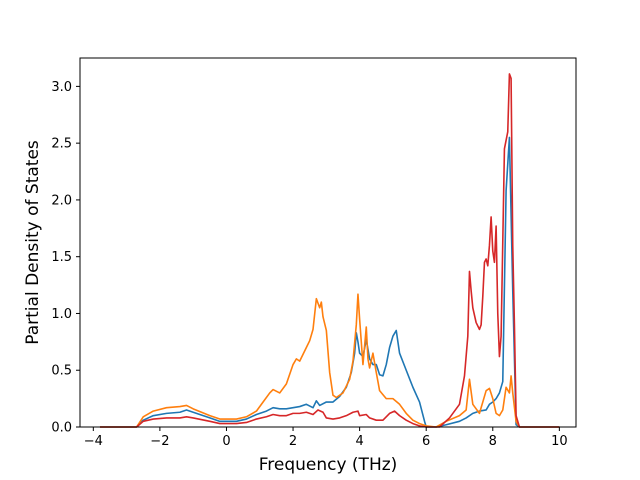 This screenshot has height=480, width=640. I want to click on x-tick-label: 8, so click(493, 441).